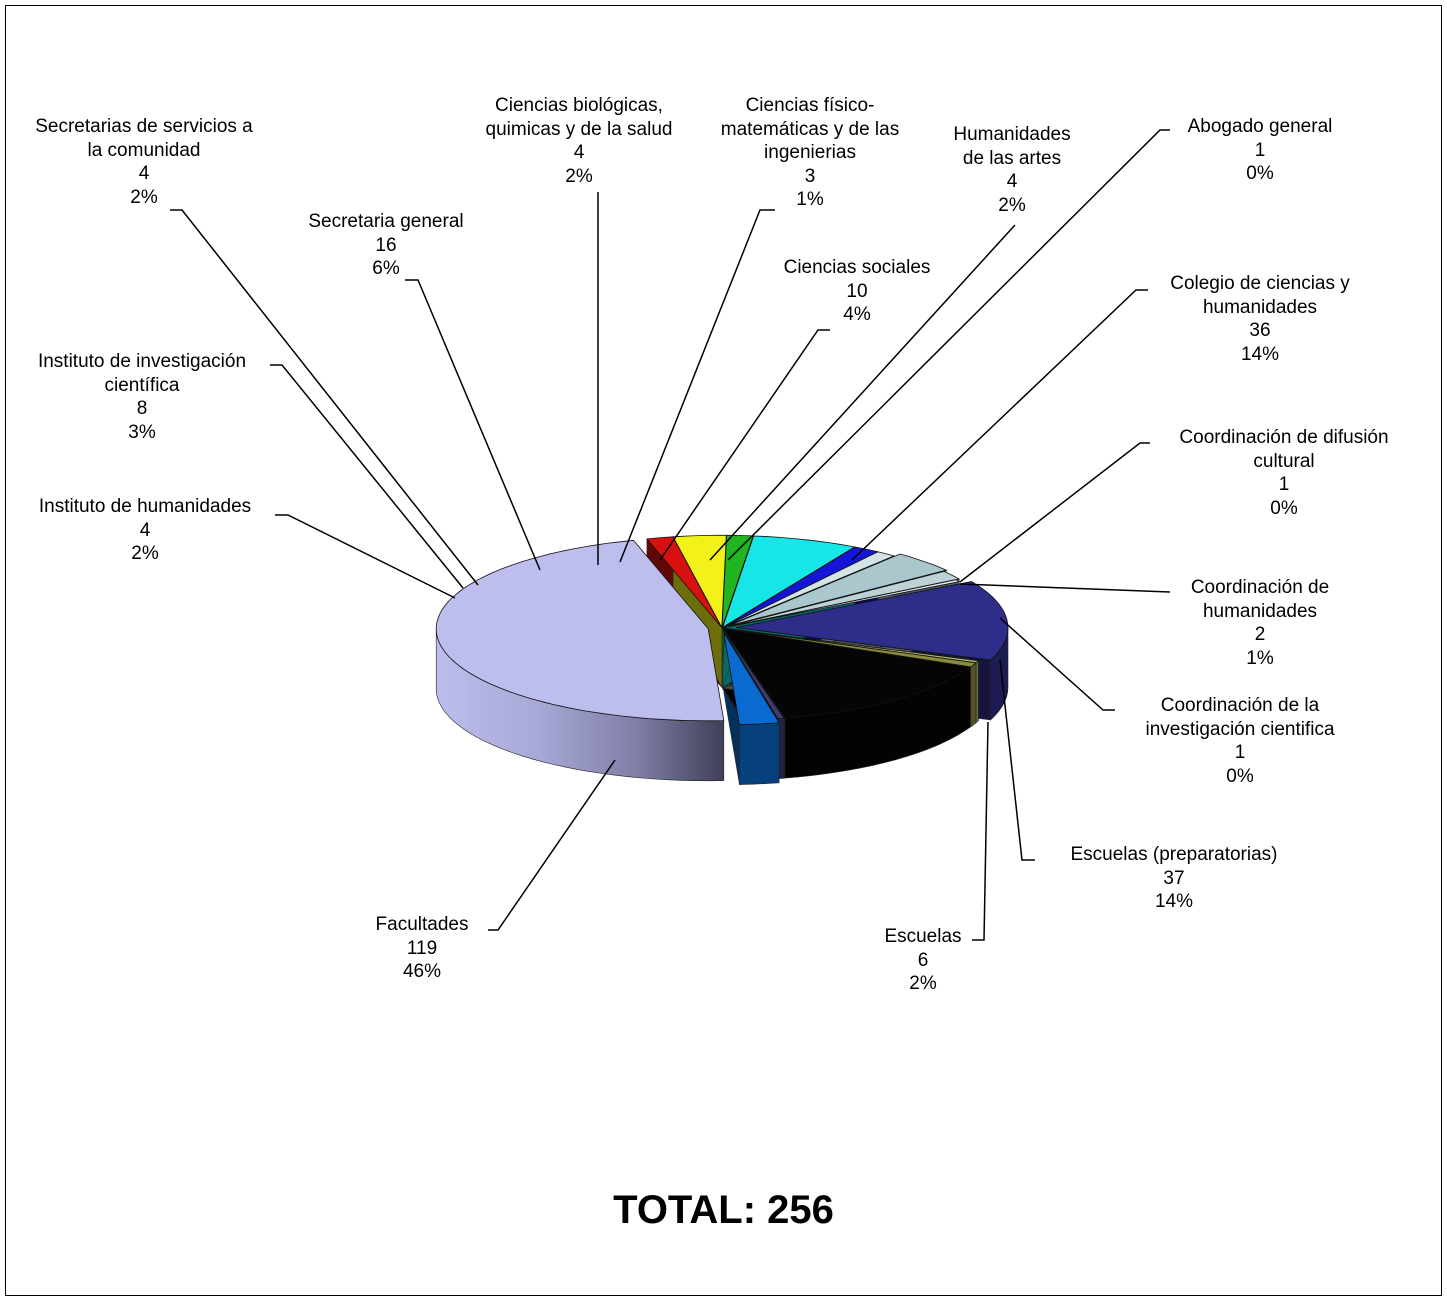 This screenshot has width=1447, height=1301. Describe the element at coordinates (142, 397) in the screenshot. I see `label-instituto-investigacion: Instituto de investigación científica 8 3%` at that location.